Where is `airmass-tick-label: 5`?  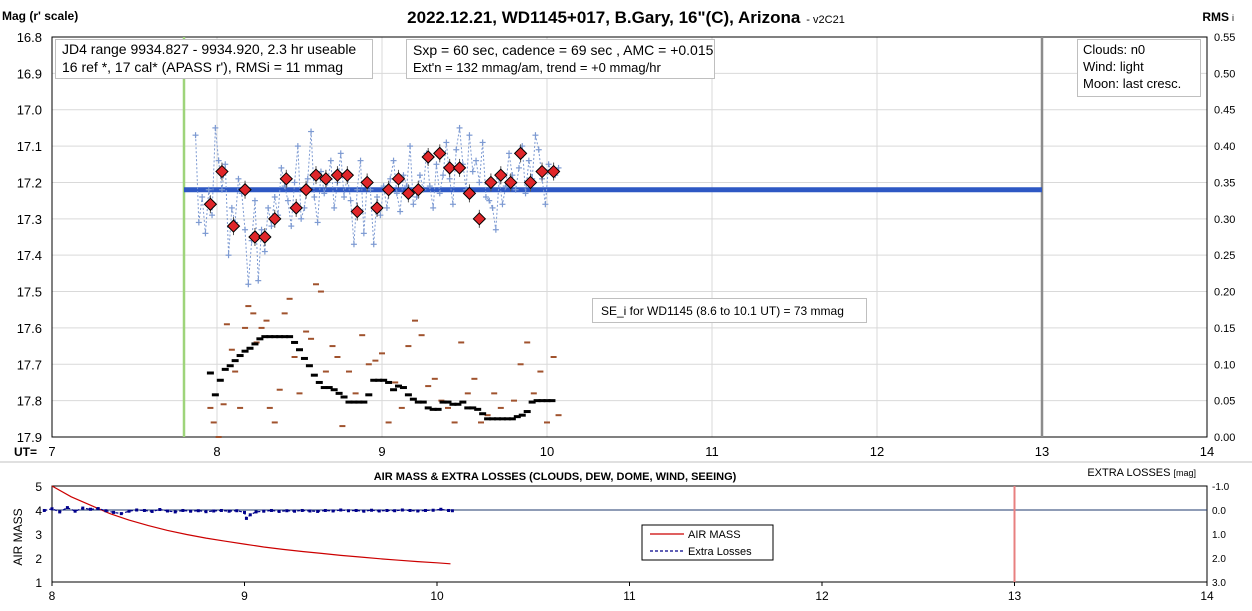
airmass-tick-label: 5 is located at coordinates (38, 487).